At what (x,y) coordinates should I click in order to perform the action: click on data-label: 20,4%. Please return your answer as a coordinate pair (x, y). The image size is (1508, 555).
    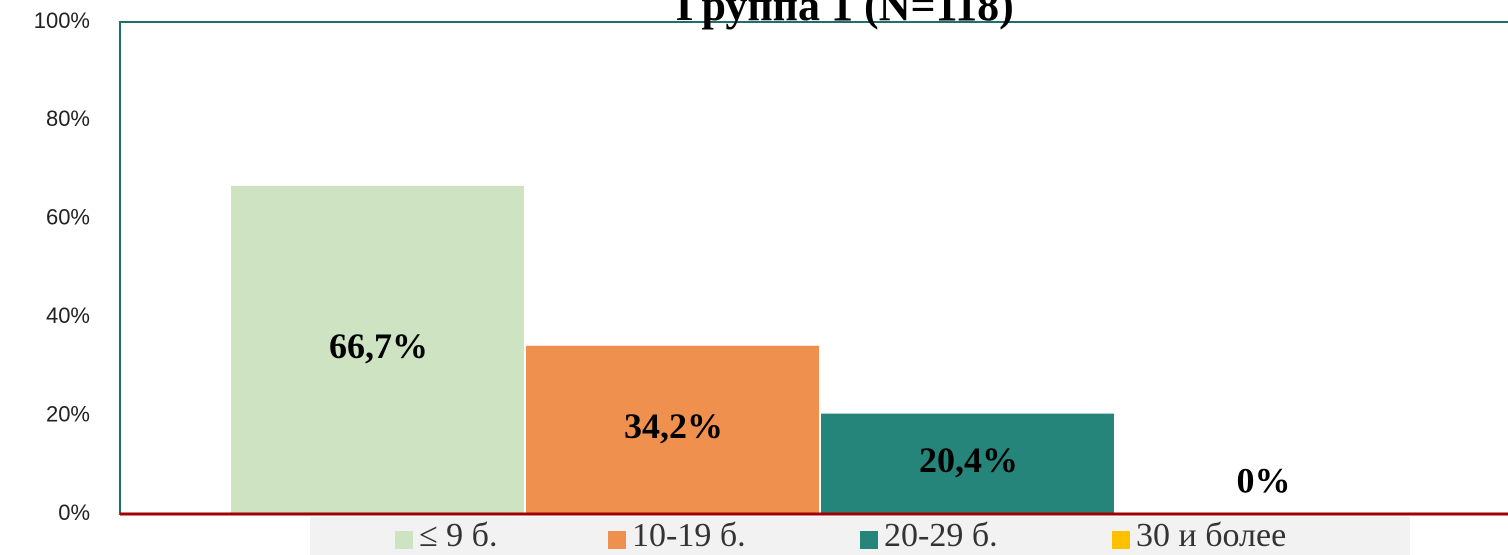
    Looking at the image, I should click on (968, 460).